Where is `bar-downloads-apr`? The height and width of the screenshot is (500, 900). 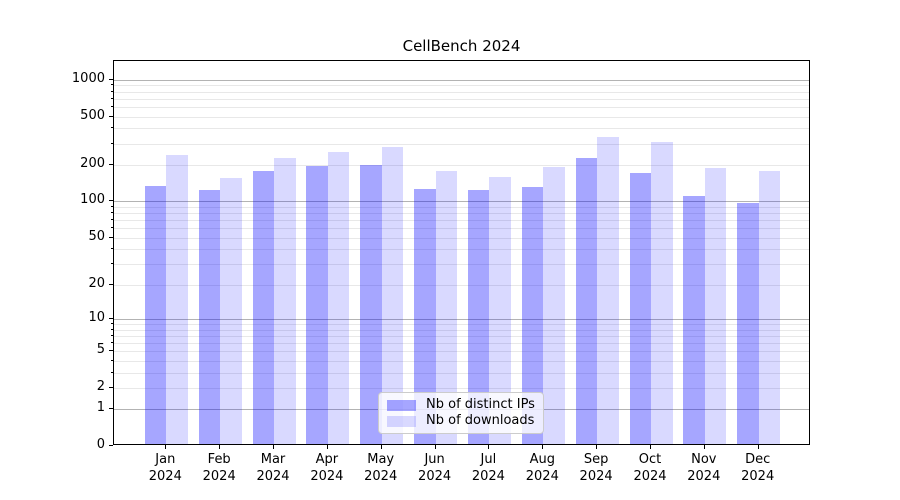 bar-downloads-apr is located at coordinates (338, 298).